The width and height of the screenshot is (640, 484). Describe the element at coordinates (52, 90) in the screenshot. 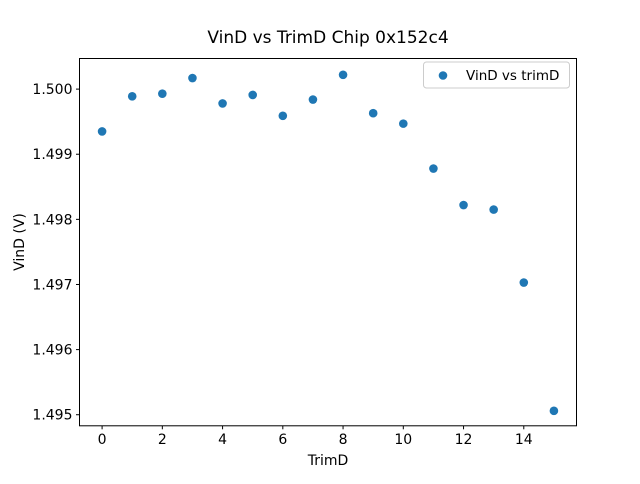

I see `y-tick-label: 1.500` at that location.